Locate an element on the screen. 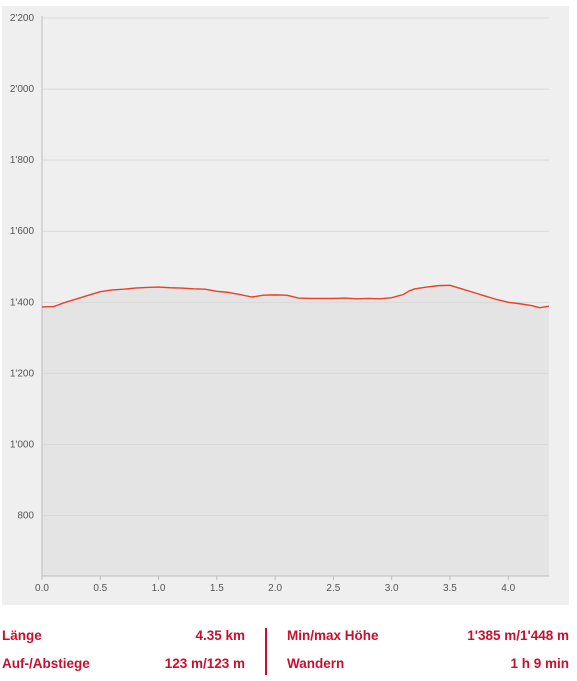 This screenshot has height=681, width=577. y-tick-label: 1'600 is located at coordinates (22, 231).